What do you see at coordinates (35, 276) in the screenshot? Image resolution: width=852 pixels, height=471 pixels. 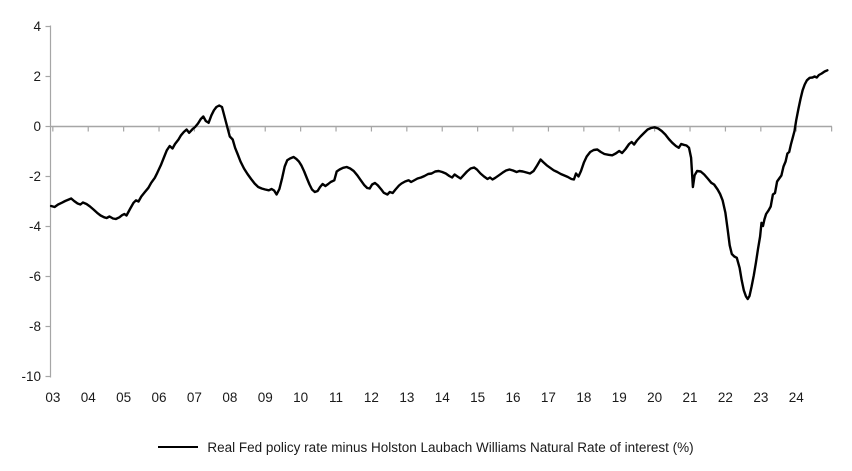 I see `svg-text: -6` at bounding box center [35, 276].